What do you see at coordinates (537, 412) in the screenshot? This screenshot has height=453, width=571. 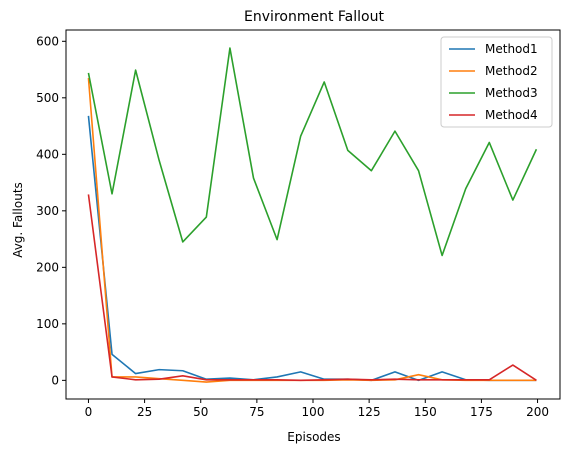 I see `x-tick-label: 200` at bounding box center [537, 412].